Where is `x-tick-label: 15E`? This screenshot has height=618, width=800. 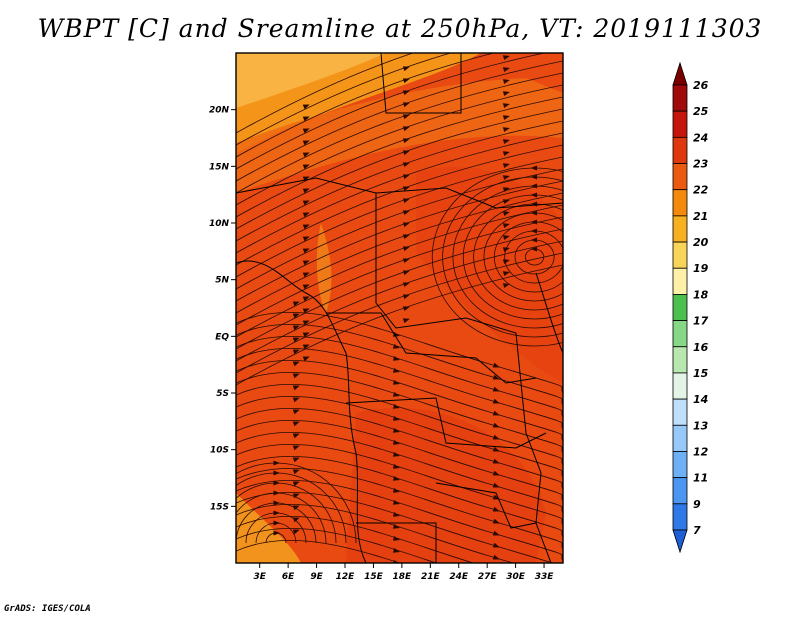 x-tick-label: 15E is located at coordinates (374, 577).